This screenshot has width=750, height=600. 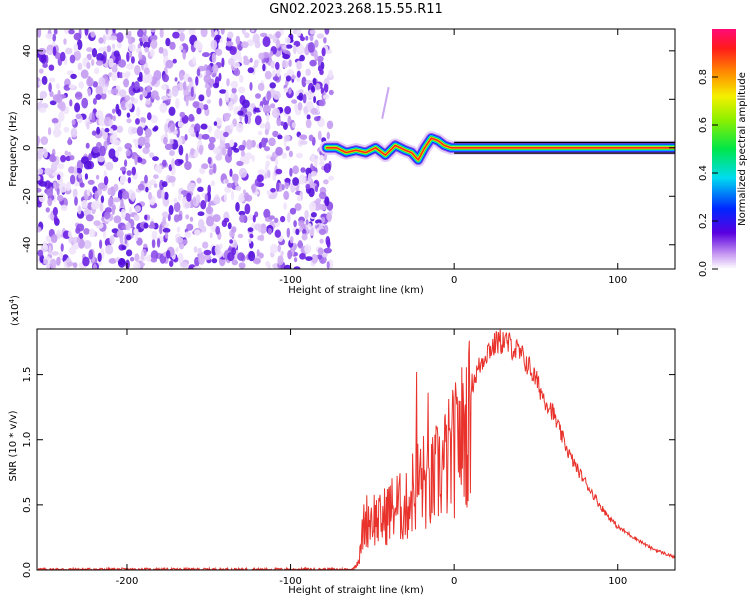 What do you see at coordinates (617, 581) in the screenshot?
I see `x-tick-label: 100` at bounding box center [617, 581].